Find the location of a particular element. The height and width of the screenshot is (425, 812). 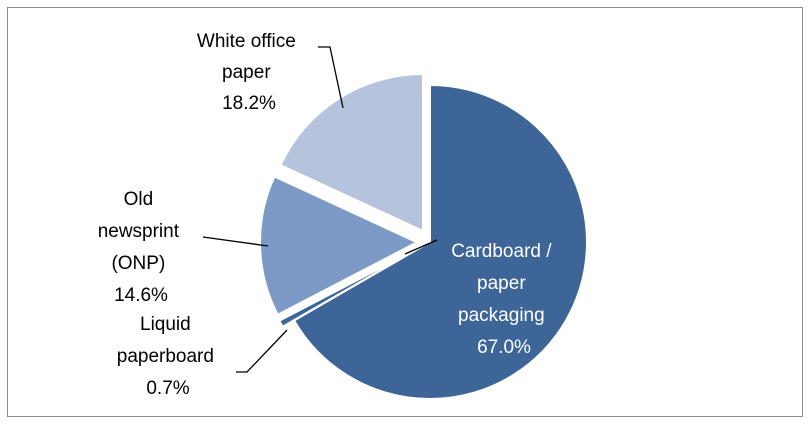

slice-liquid-paperboard is located at coordinates (348, 288).